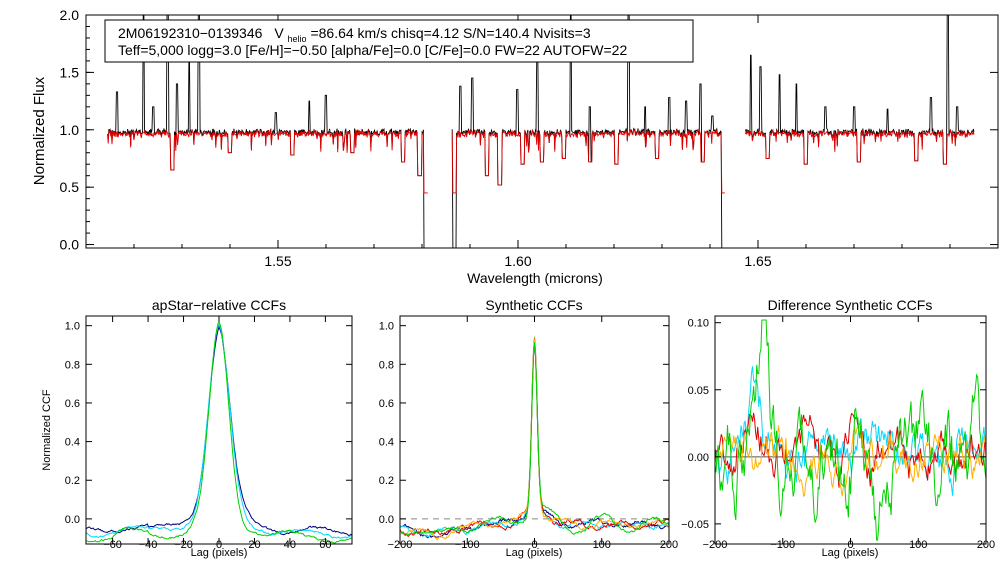 This screenshot has height=576, width=1008. Describe the element at coordinates (386, 443) in the screenshot. I see `synthetic-ccf-y-tick-label: 0.4` at that location.